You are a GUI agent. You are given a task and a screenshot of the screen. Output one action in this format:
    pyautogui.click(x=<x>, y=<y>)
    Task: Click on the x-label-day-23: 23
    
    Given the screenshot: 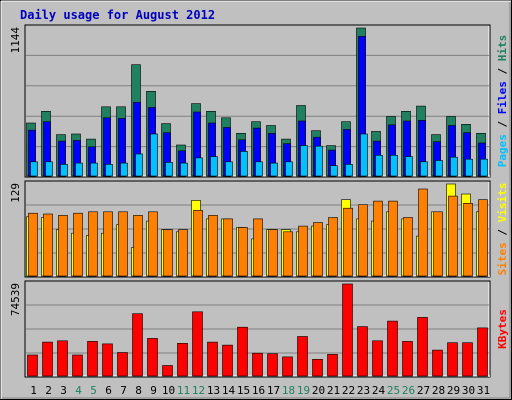 What is the action you would take?
    pyautogui.click(x=363, y=390)
    